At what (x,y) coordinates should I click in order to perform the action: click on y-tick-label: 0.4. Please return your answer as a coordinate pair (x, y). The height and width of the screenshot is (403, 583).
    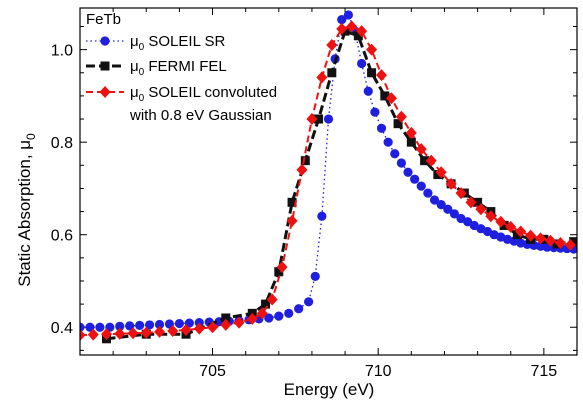
    Looking at the image, I should click on (62, 328).